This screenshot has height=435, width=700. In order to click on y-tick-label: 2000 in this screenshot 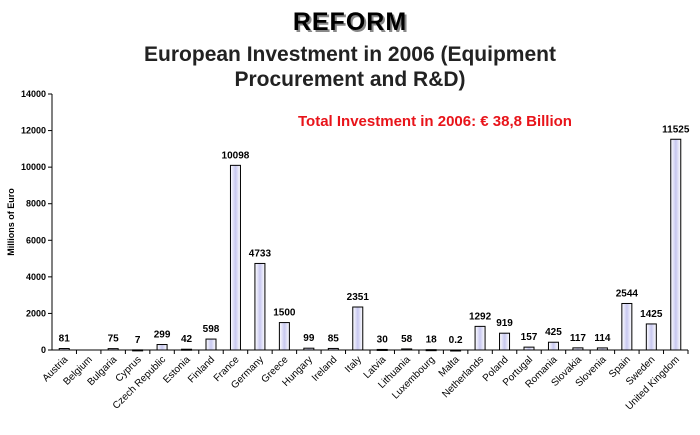, I will do `click(36, 313)`.